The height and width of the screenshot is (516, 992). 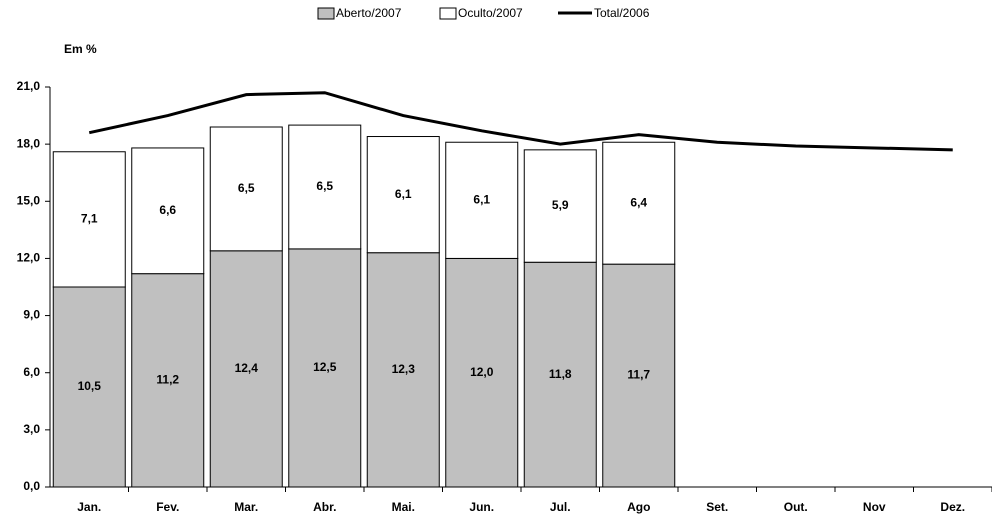 What do you see at coordinates (325, 367) in the screenshot?
I see `value-label: 12,5` at bounding box center [325, 367].